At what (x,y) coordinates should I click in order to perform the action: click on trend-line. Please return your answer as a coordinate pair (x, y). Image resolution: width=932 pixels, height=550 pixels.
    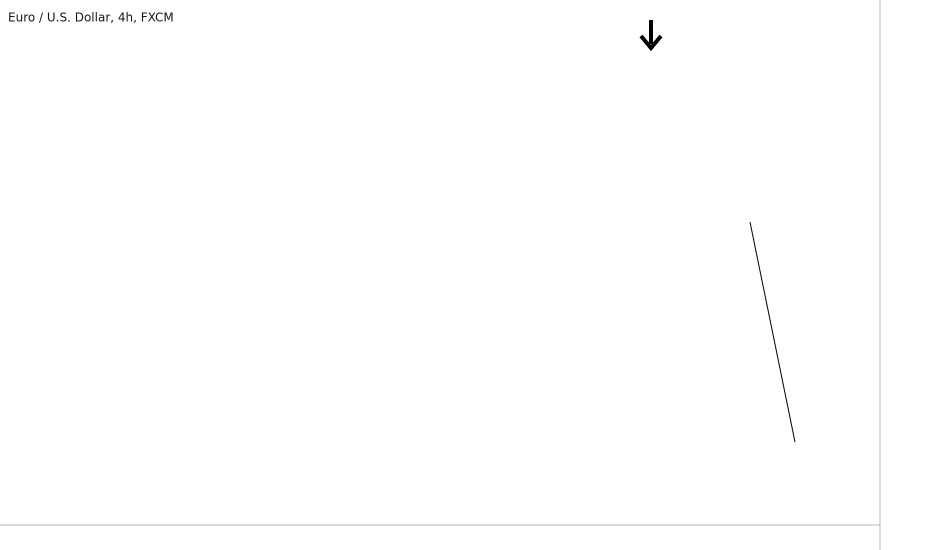
    Looking at the image, I should click on (772, 332).